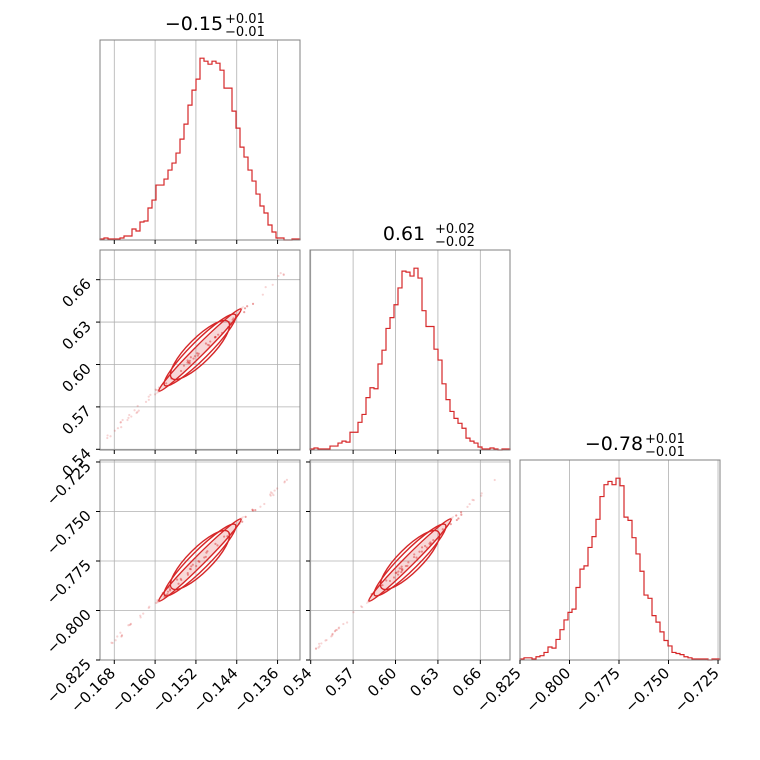 The width and height of the screenshot is (760, 760). Describe the element at coordinates (467, 682) in the screenshot. I see `x-tick-label: 0.66` at that location.